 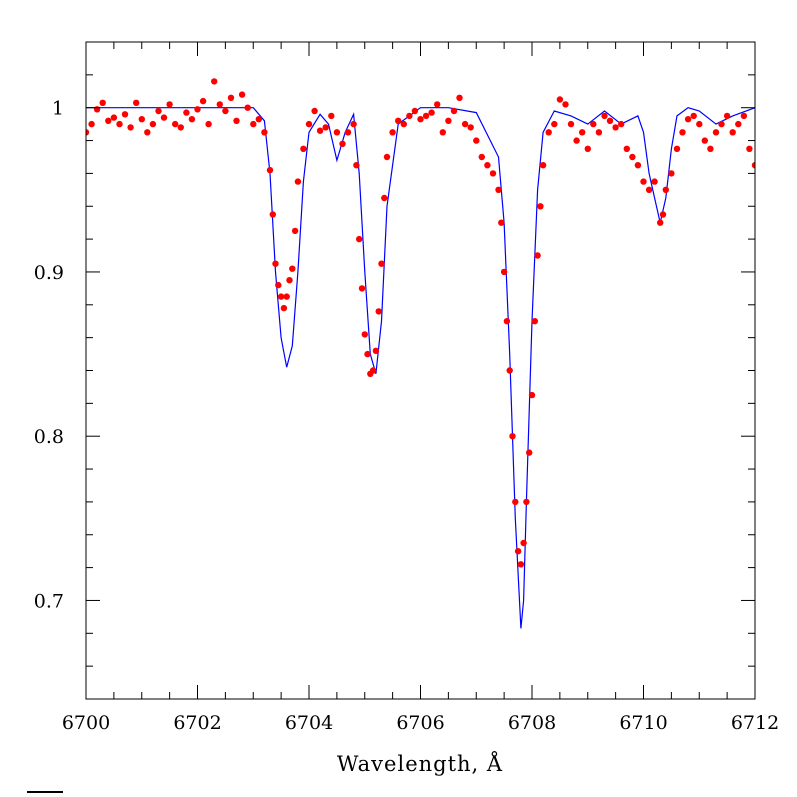 What do you see at coordinates (309, 723) in the screenshot?
I see `x-tick-label: 6704` at bounding box center [309, 723].